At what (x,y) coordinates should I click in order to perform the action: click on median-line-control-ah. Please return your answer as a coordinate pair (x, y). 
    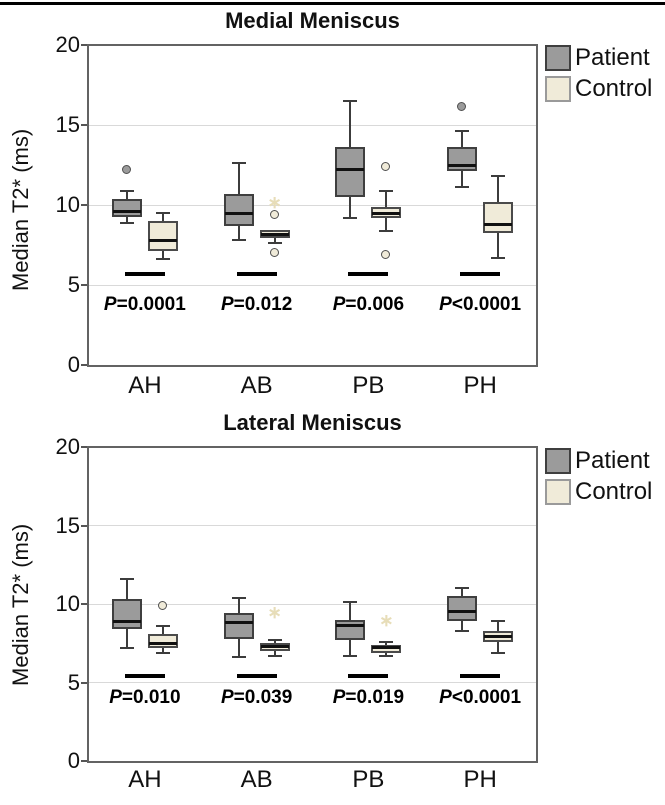
    Looking at the image, I should click on (162, 643).